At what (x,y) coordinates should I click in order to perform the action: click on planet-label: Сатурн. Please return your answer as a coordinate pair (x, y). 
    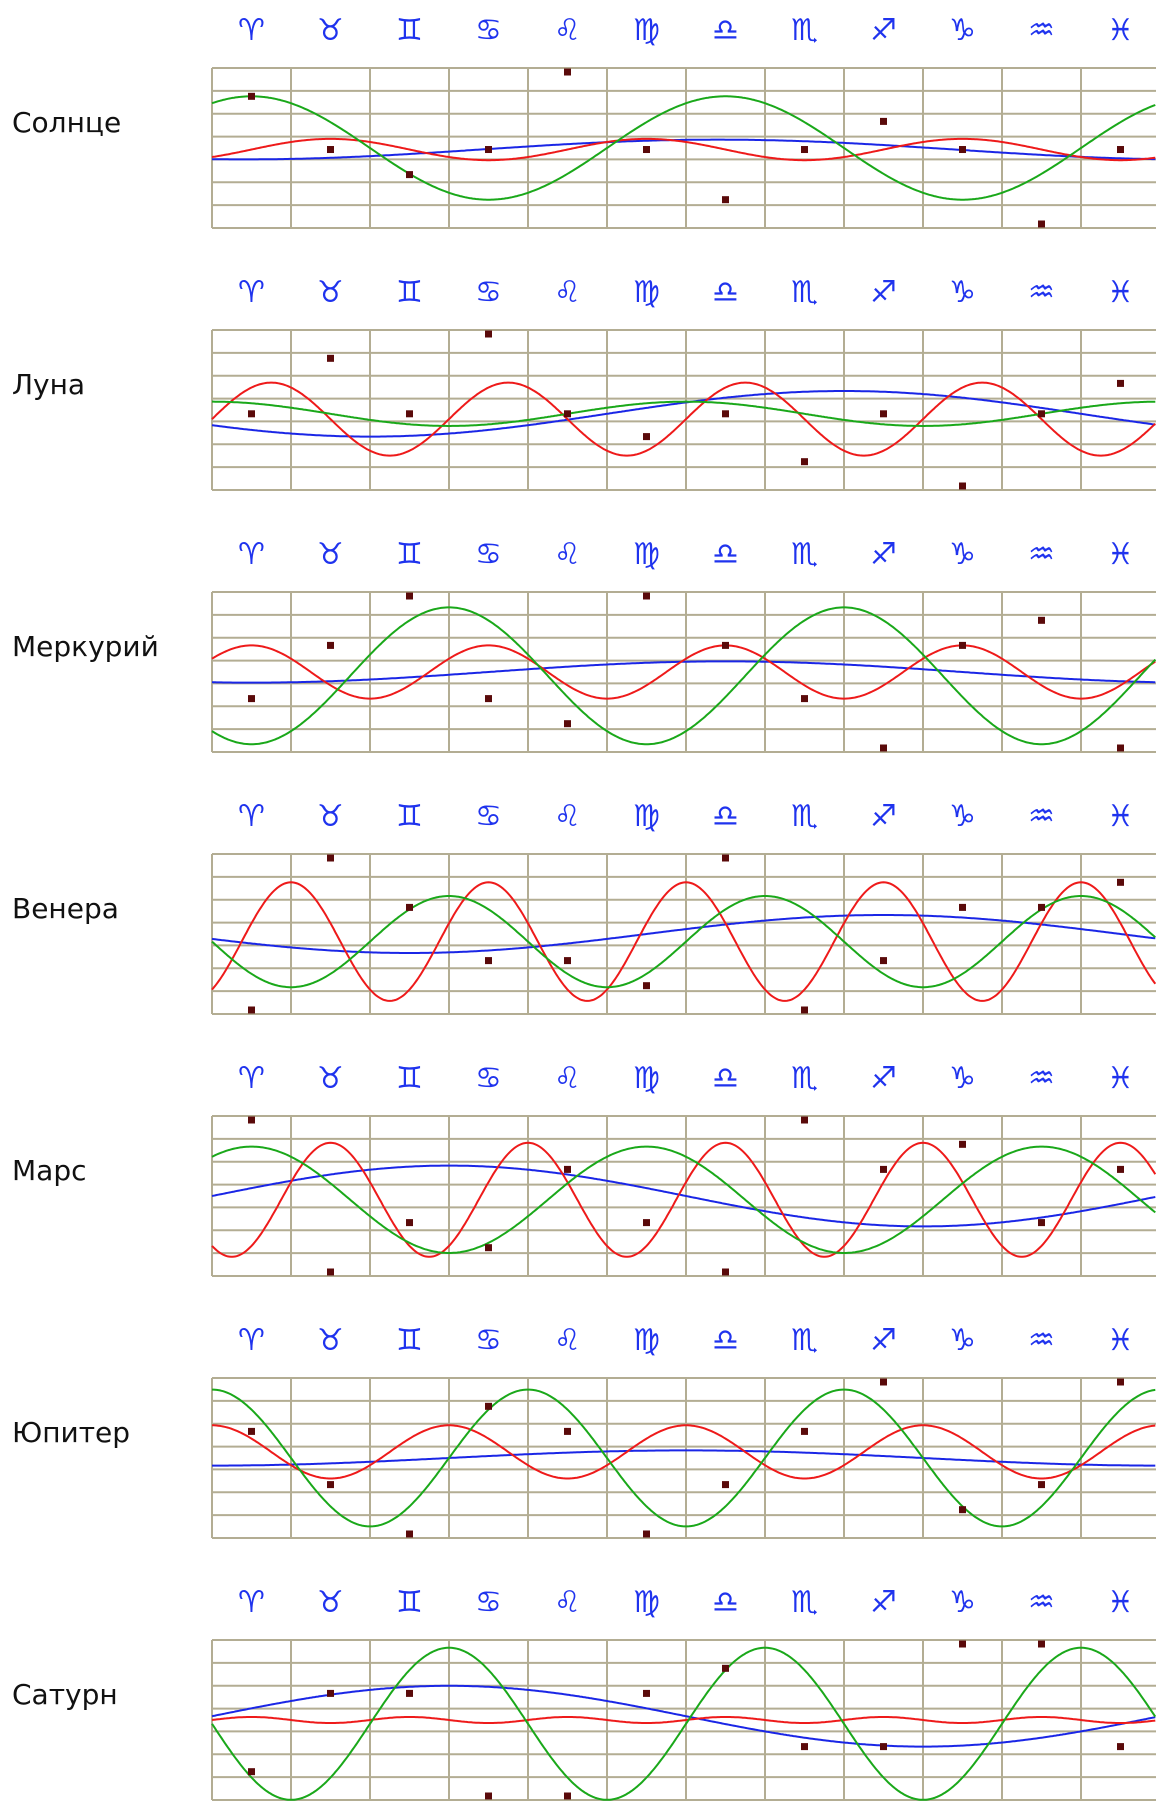
    Looking at the image, I should click on (65, 1694).